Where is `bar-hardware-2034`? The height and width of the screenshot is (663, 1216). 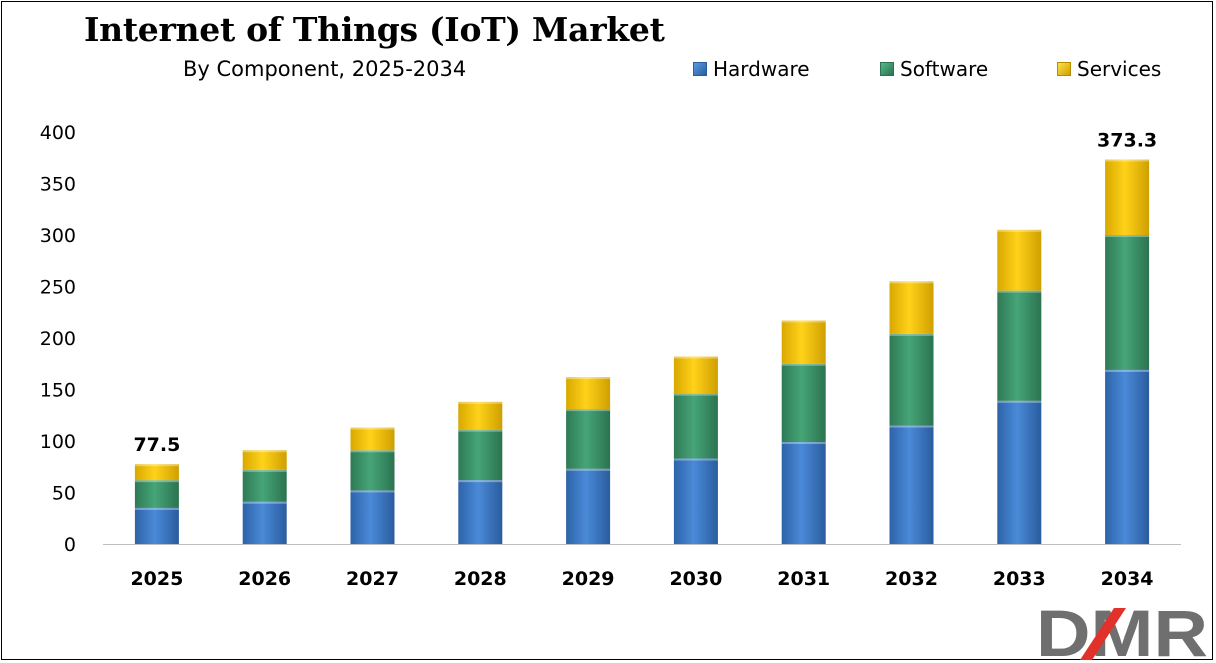 bar-hardware-2034 is located at coordinates (1127, 456).